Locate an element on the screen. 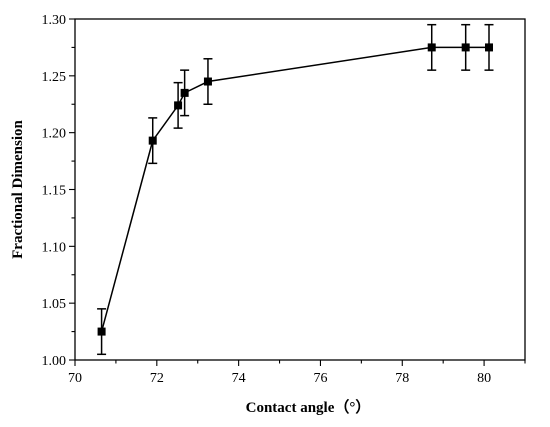 The width and height of the screenshot is (550, 427). x-tick-label: 72 is located at coordinates (157, 378).